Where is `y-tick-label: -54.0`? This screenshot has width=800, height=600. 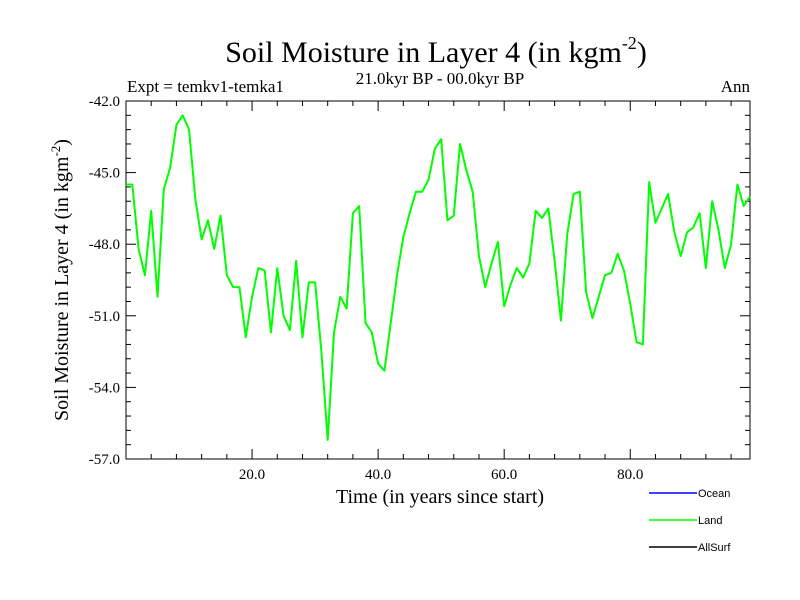 y-tick-label: -54.0 is located at coordinates (104, 388).